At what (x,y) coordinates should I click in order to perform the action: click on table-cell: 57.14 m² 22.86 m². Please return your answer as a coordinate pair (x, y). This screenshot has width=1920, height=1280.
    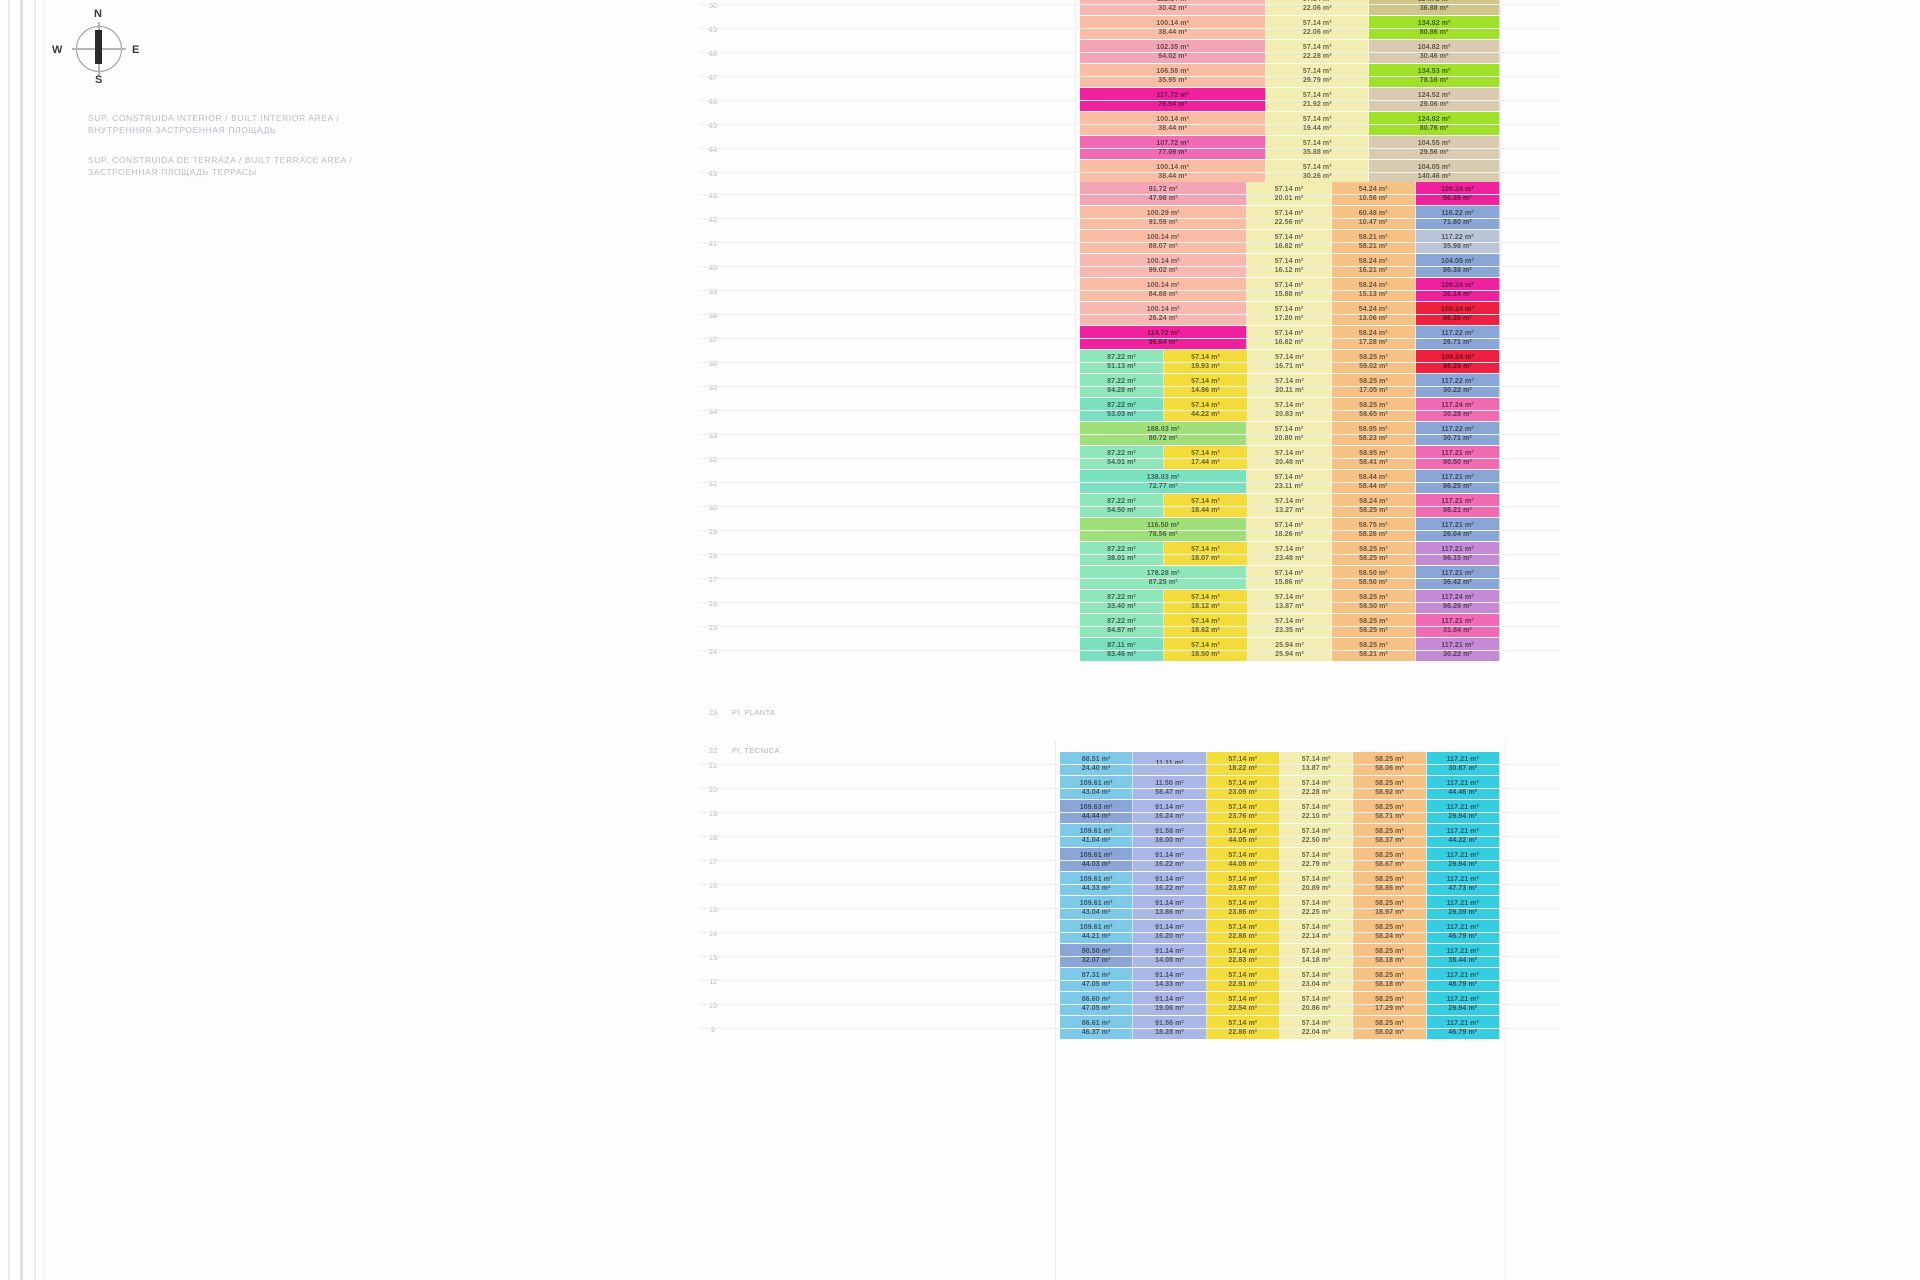
    Looking at the image, I should click on (1243, 1027).